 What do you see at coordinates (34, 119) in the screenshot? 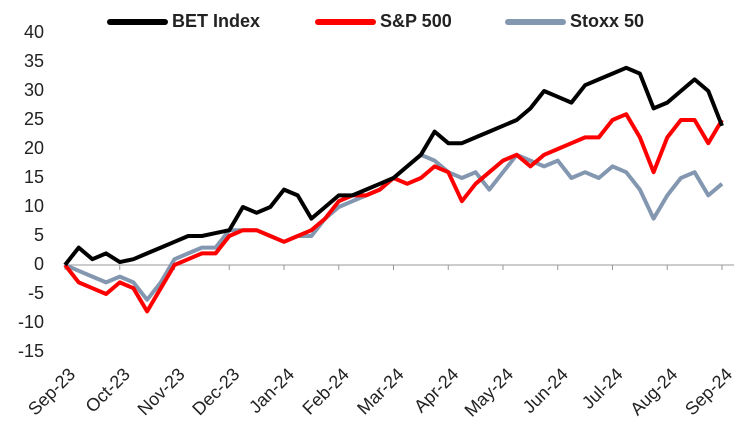
I see `y-tick-label: 25` at bounding box center [34, 119].